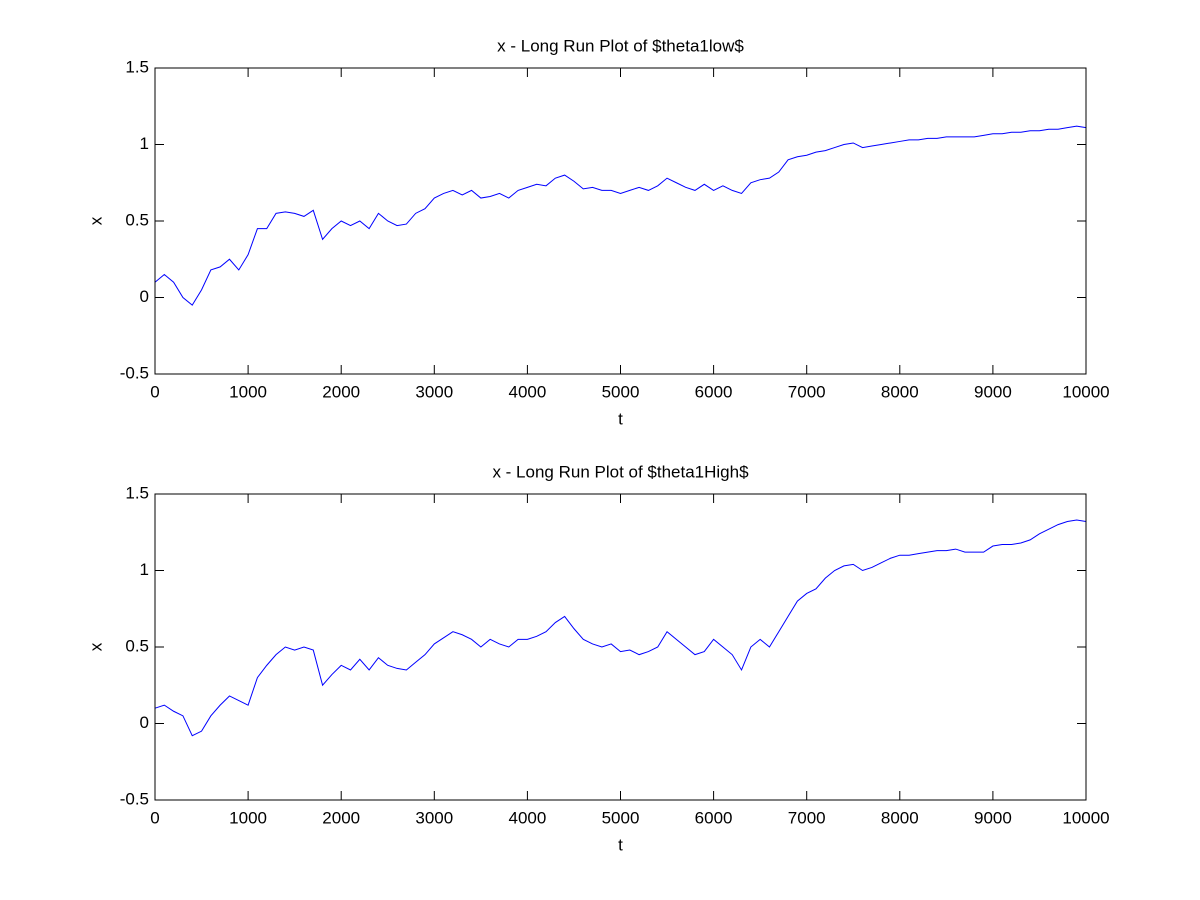 This screenshot has height=900, width=1200. Describe the element at coordinates (620, 45) in the screenshot. I see `chart-title: x - Long Run Plot of $theta1low$` at that location.